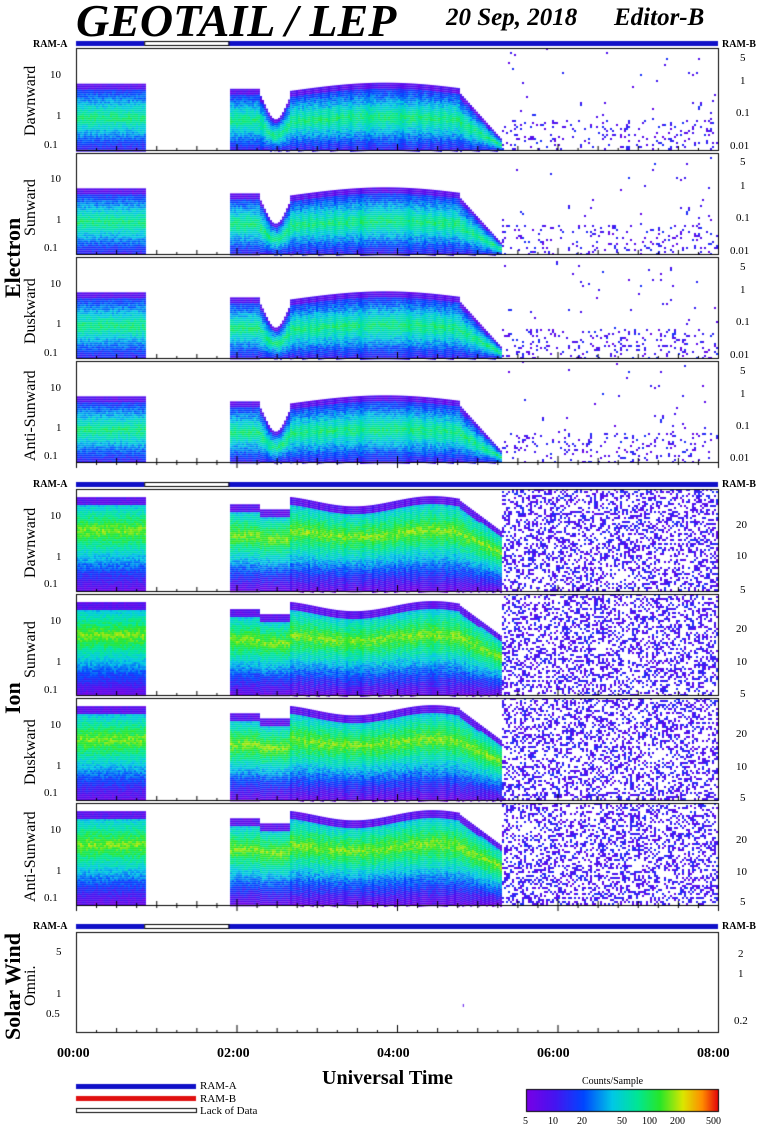 This screenshot has width=762, height=1128. What do you see at coordinates (30, 415) in the screenshot?
I see `panel-label-e-anti-sunward: Anti-Sunward` at bounding box center [30, 415].